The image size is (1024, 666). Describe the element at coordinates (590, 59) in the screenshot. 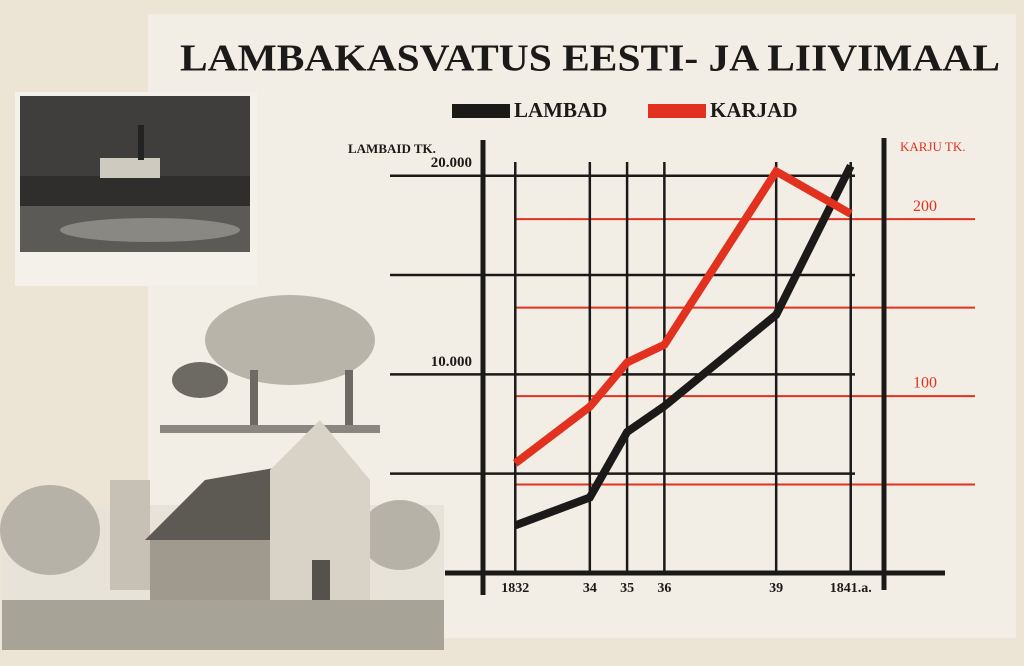

I see `chart-title: LAMBAKASVATUS EESTI- JA LIIVIMAAL` at that location.